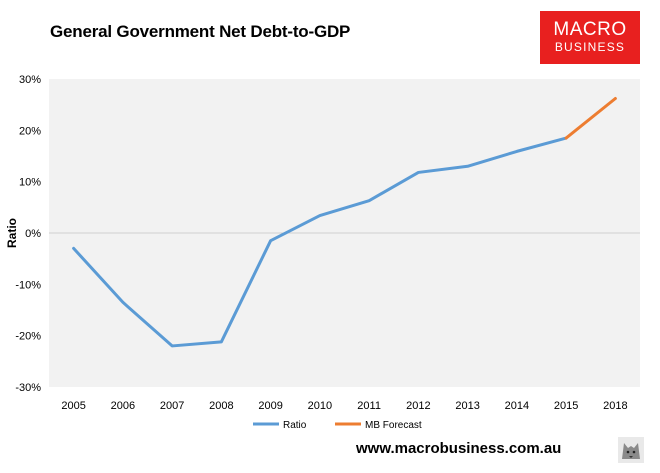  I want to click on y-tick-label: -30%, so click(28, 388).